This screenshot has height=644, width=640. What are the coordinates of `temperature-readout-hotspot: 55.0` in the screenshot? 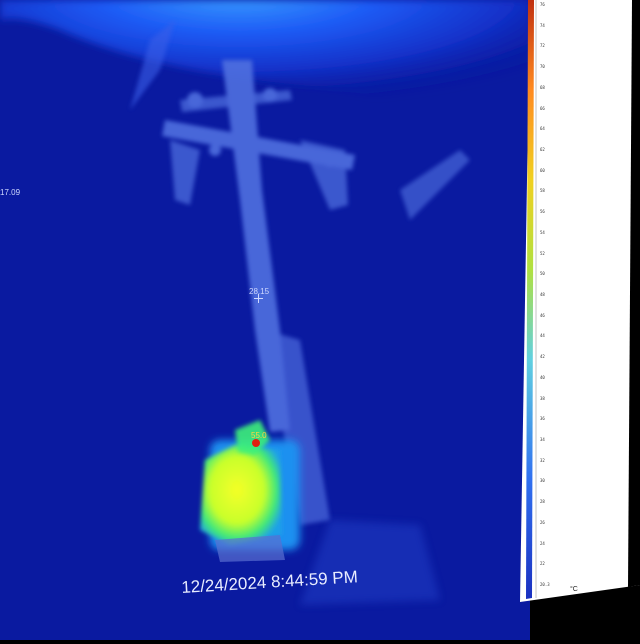 It's located at (259, 435).